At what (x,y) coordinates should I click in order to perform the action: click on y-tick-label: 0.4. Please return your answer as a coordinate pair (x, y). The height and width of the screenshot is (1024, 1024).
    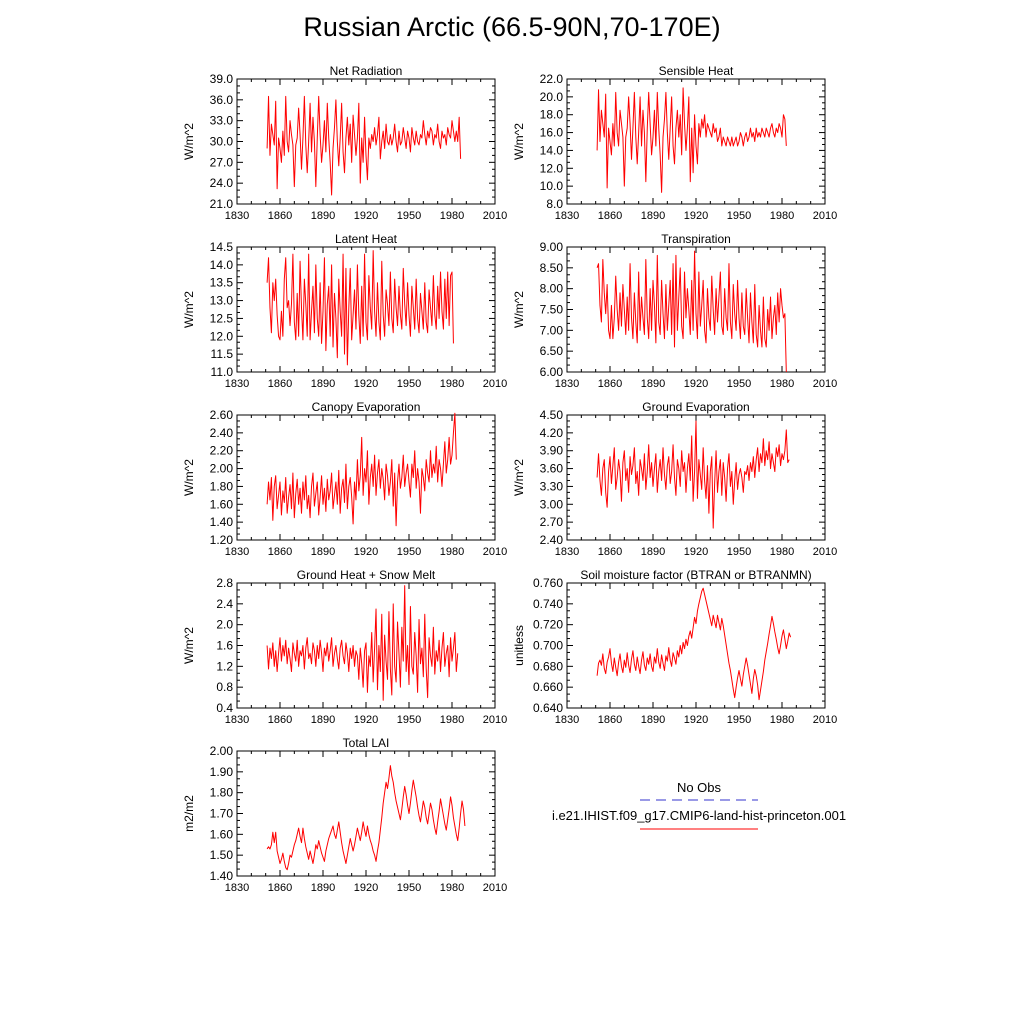
    Looking at the image, I should click on (224, 708).